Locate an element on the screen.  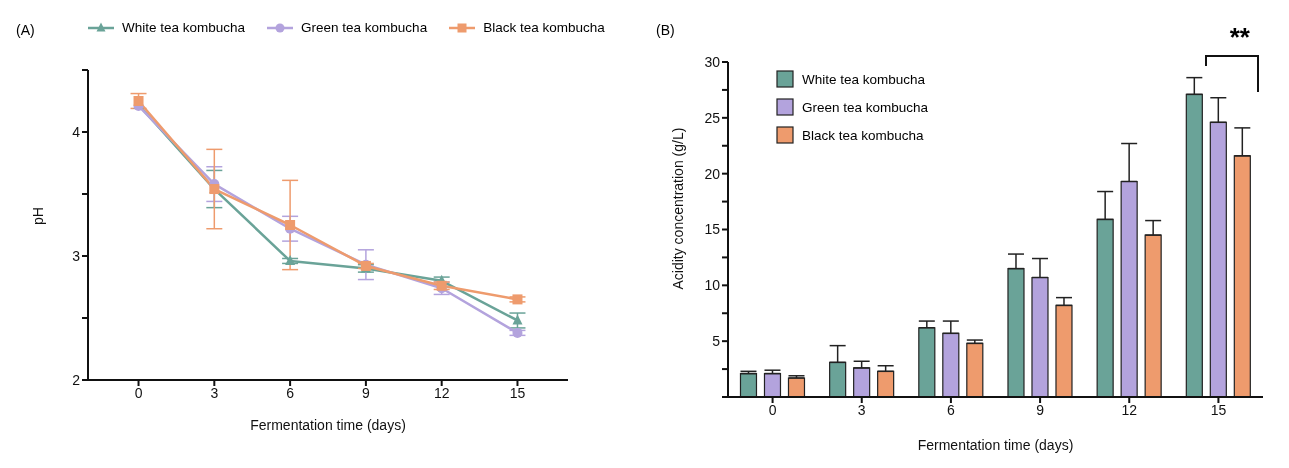
y-tick-label: 25 is located at coordinates (712, 117).